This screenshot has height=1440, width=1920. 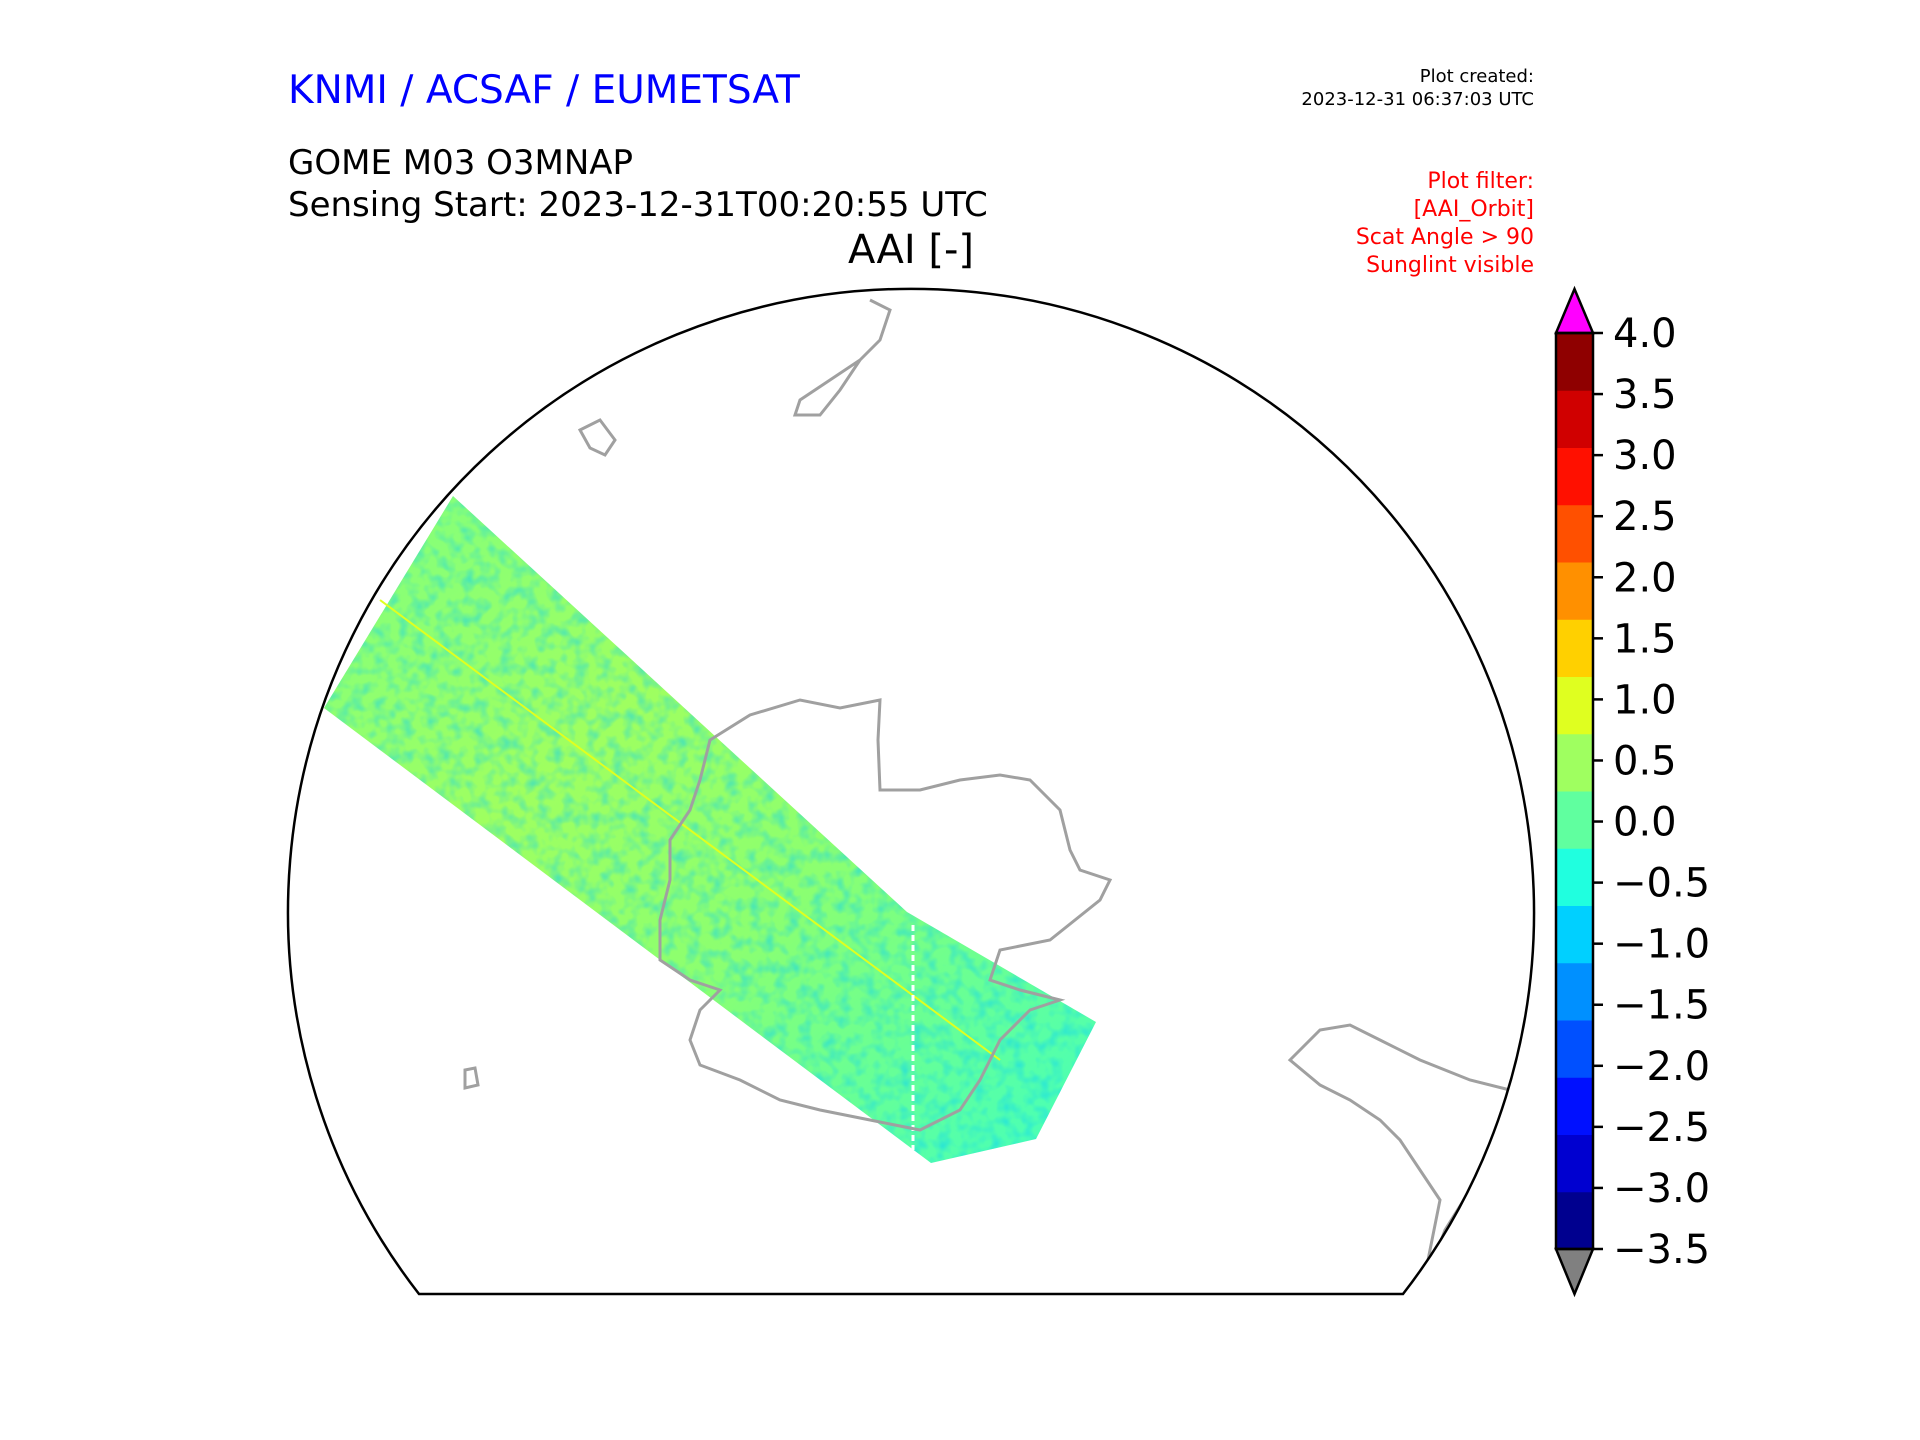 What do you see at coordinates (1645, 761) in the screenshot?
I see `colorbar-tick-label: 0.5` at bounding box center [1645, 761].